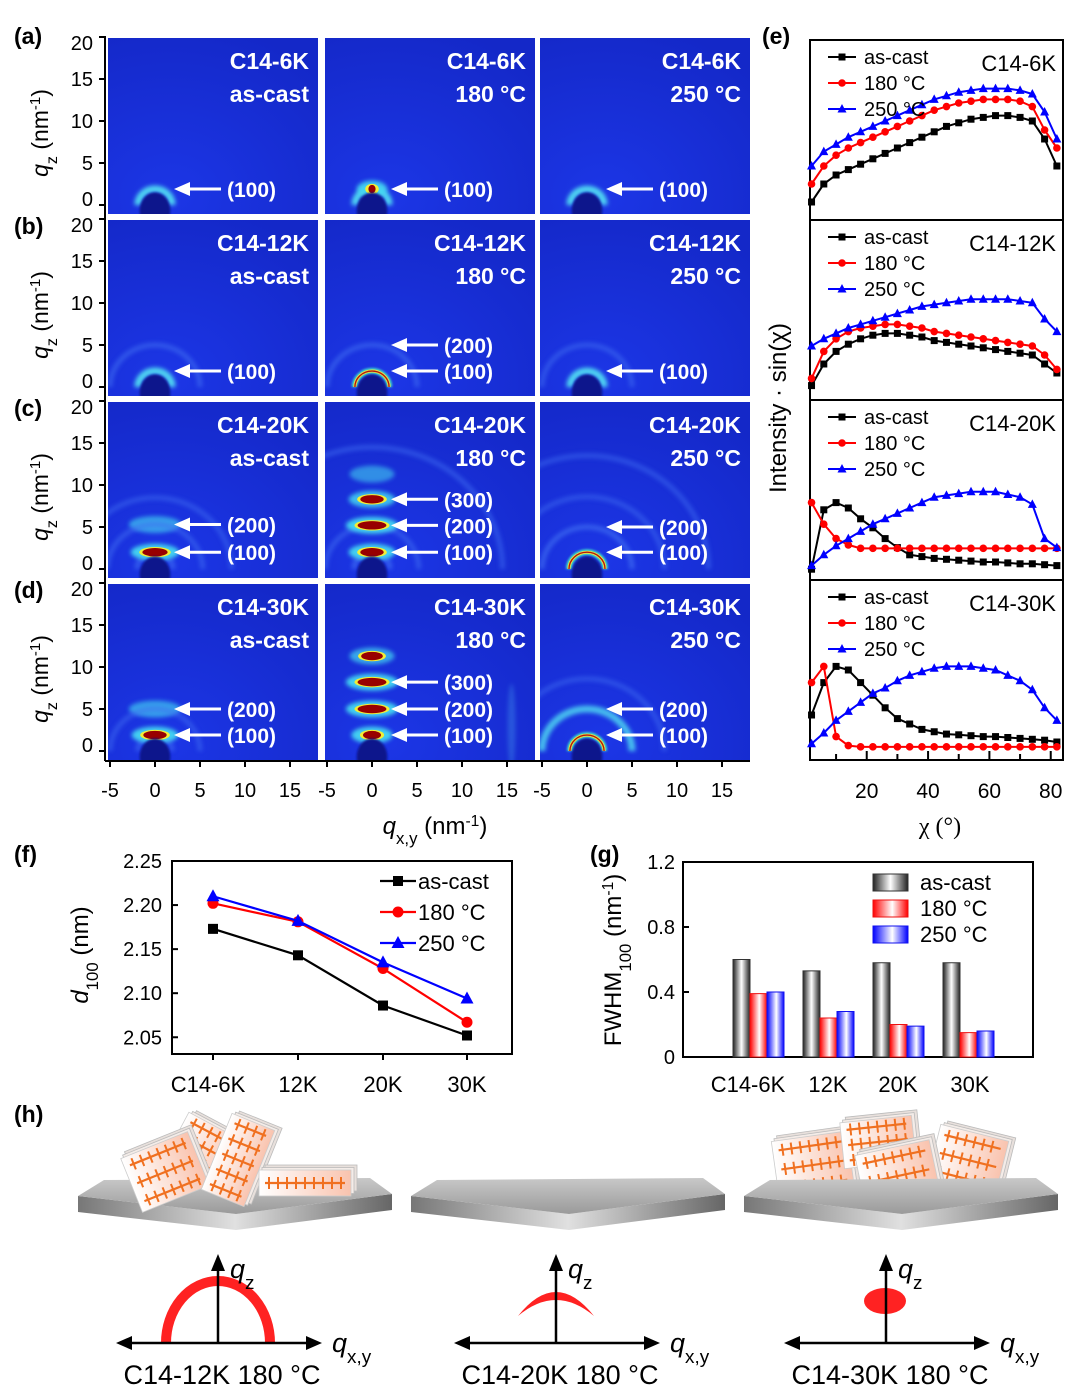 This screenshot has height=1396, width=1080. I want to click on pole-figure-panel: as-cast 180 °C 250 °C C14-12K, so click(935, 310).